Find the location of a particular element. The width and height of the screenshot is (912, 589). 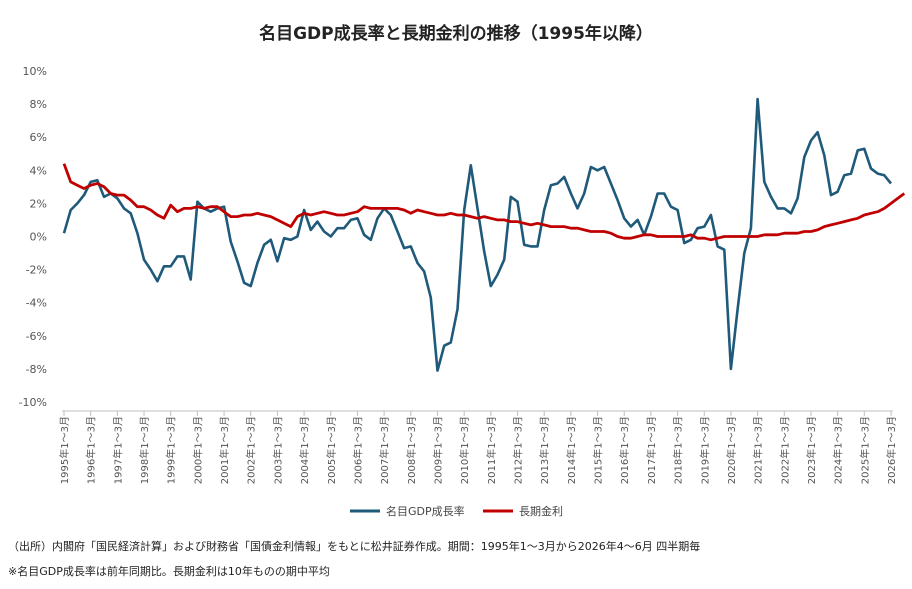

y-tick-label: 0% is located at coordinates (38, 237).